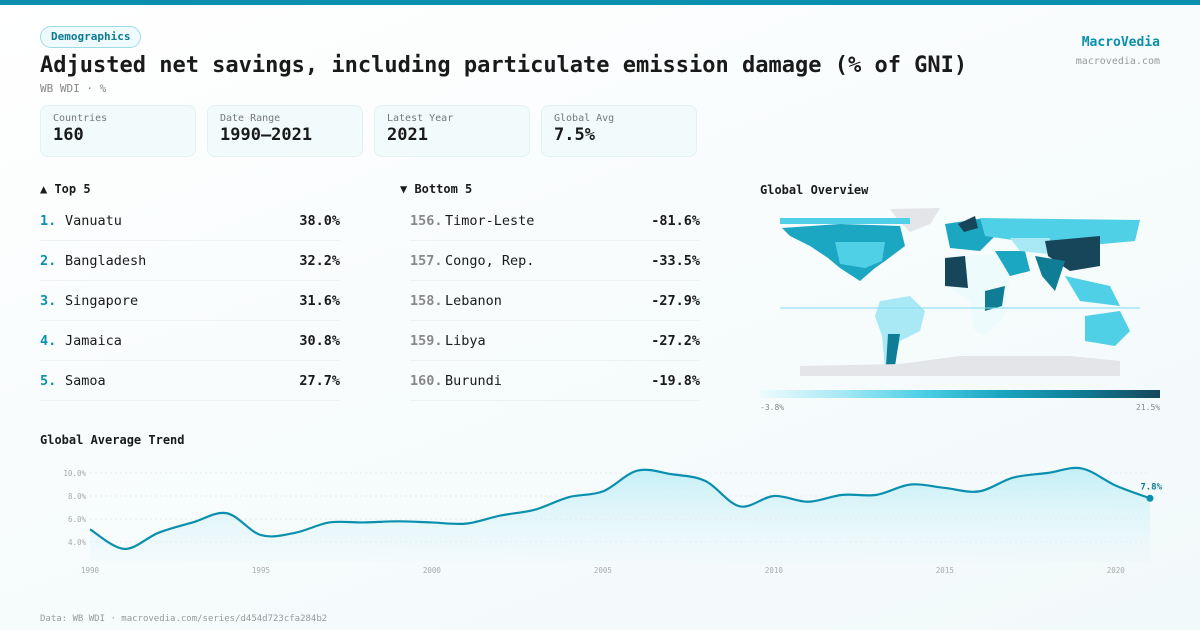  I want to click on country-value: -33.5%, so click(675, 260).